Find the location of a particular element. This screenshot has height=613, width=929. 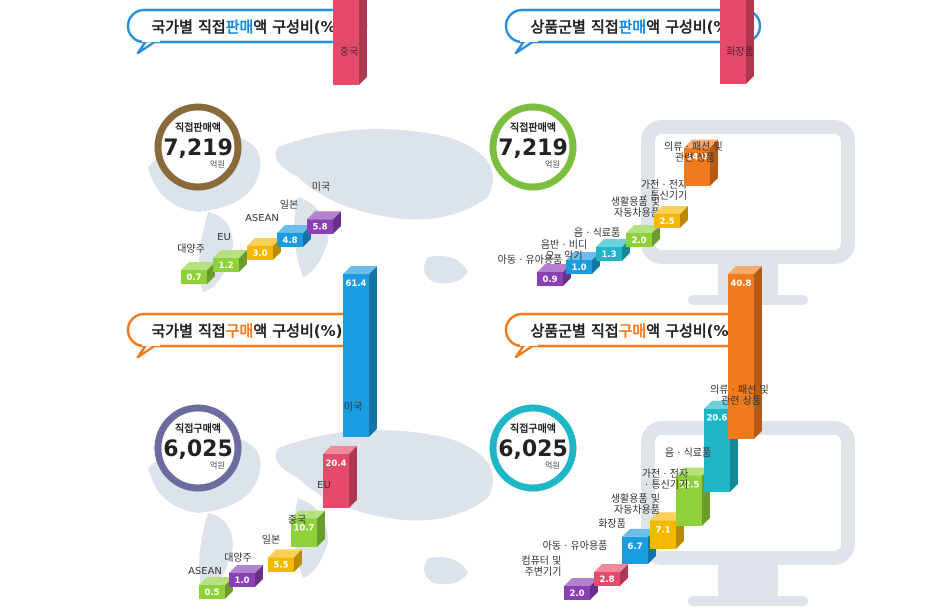

bar-value-label: 1.2 is located at coordinates (225, 266).